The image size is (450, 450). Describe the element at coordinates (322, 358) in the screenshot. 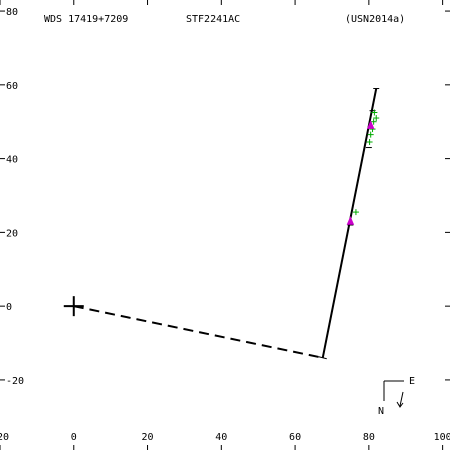

I see `node-end-tick` at that location.